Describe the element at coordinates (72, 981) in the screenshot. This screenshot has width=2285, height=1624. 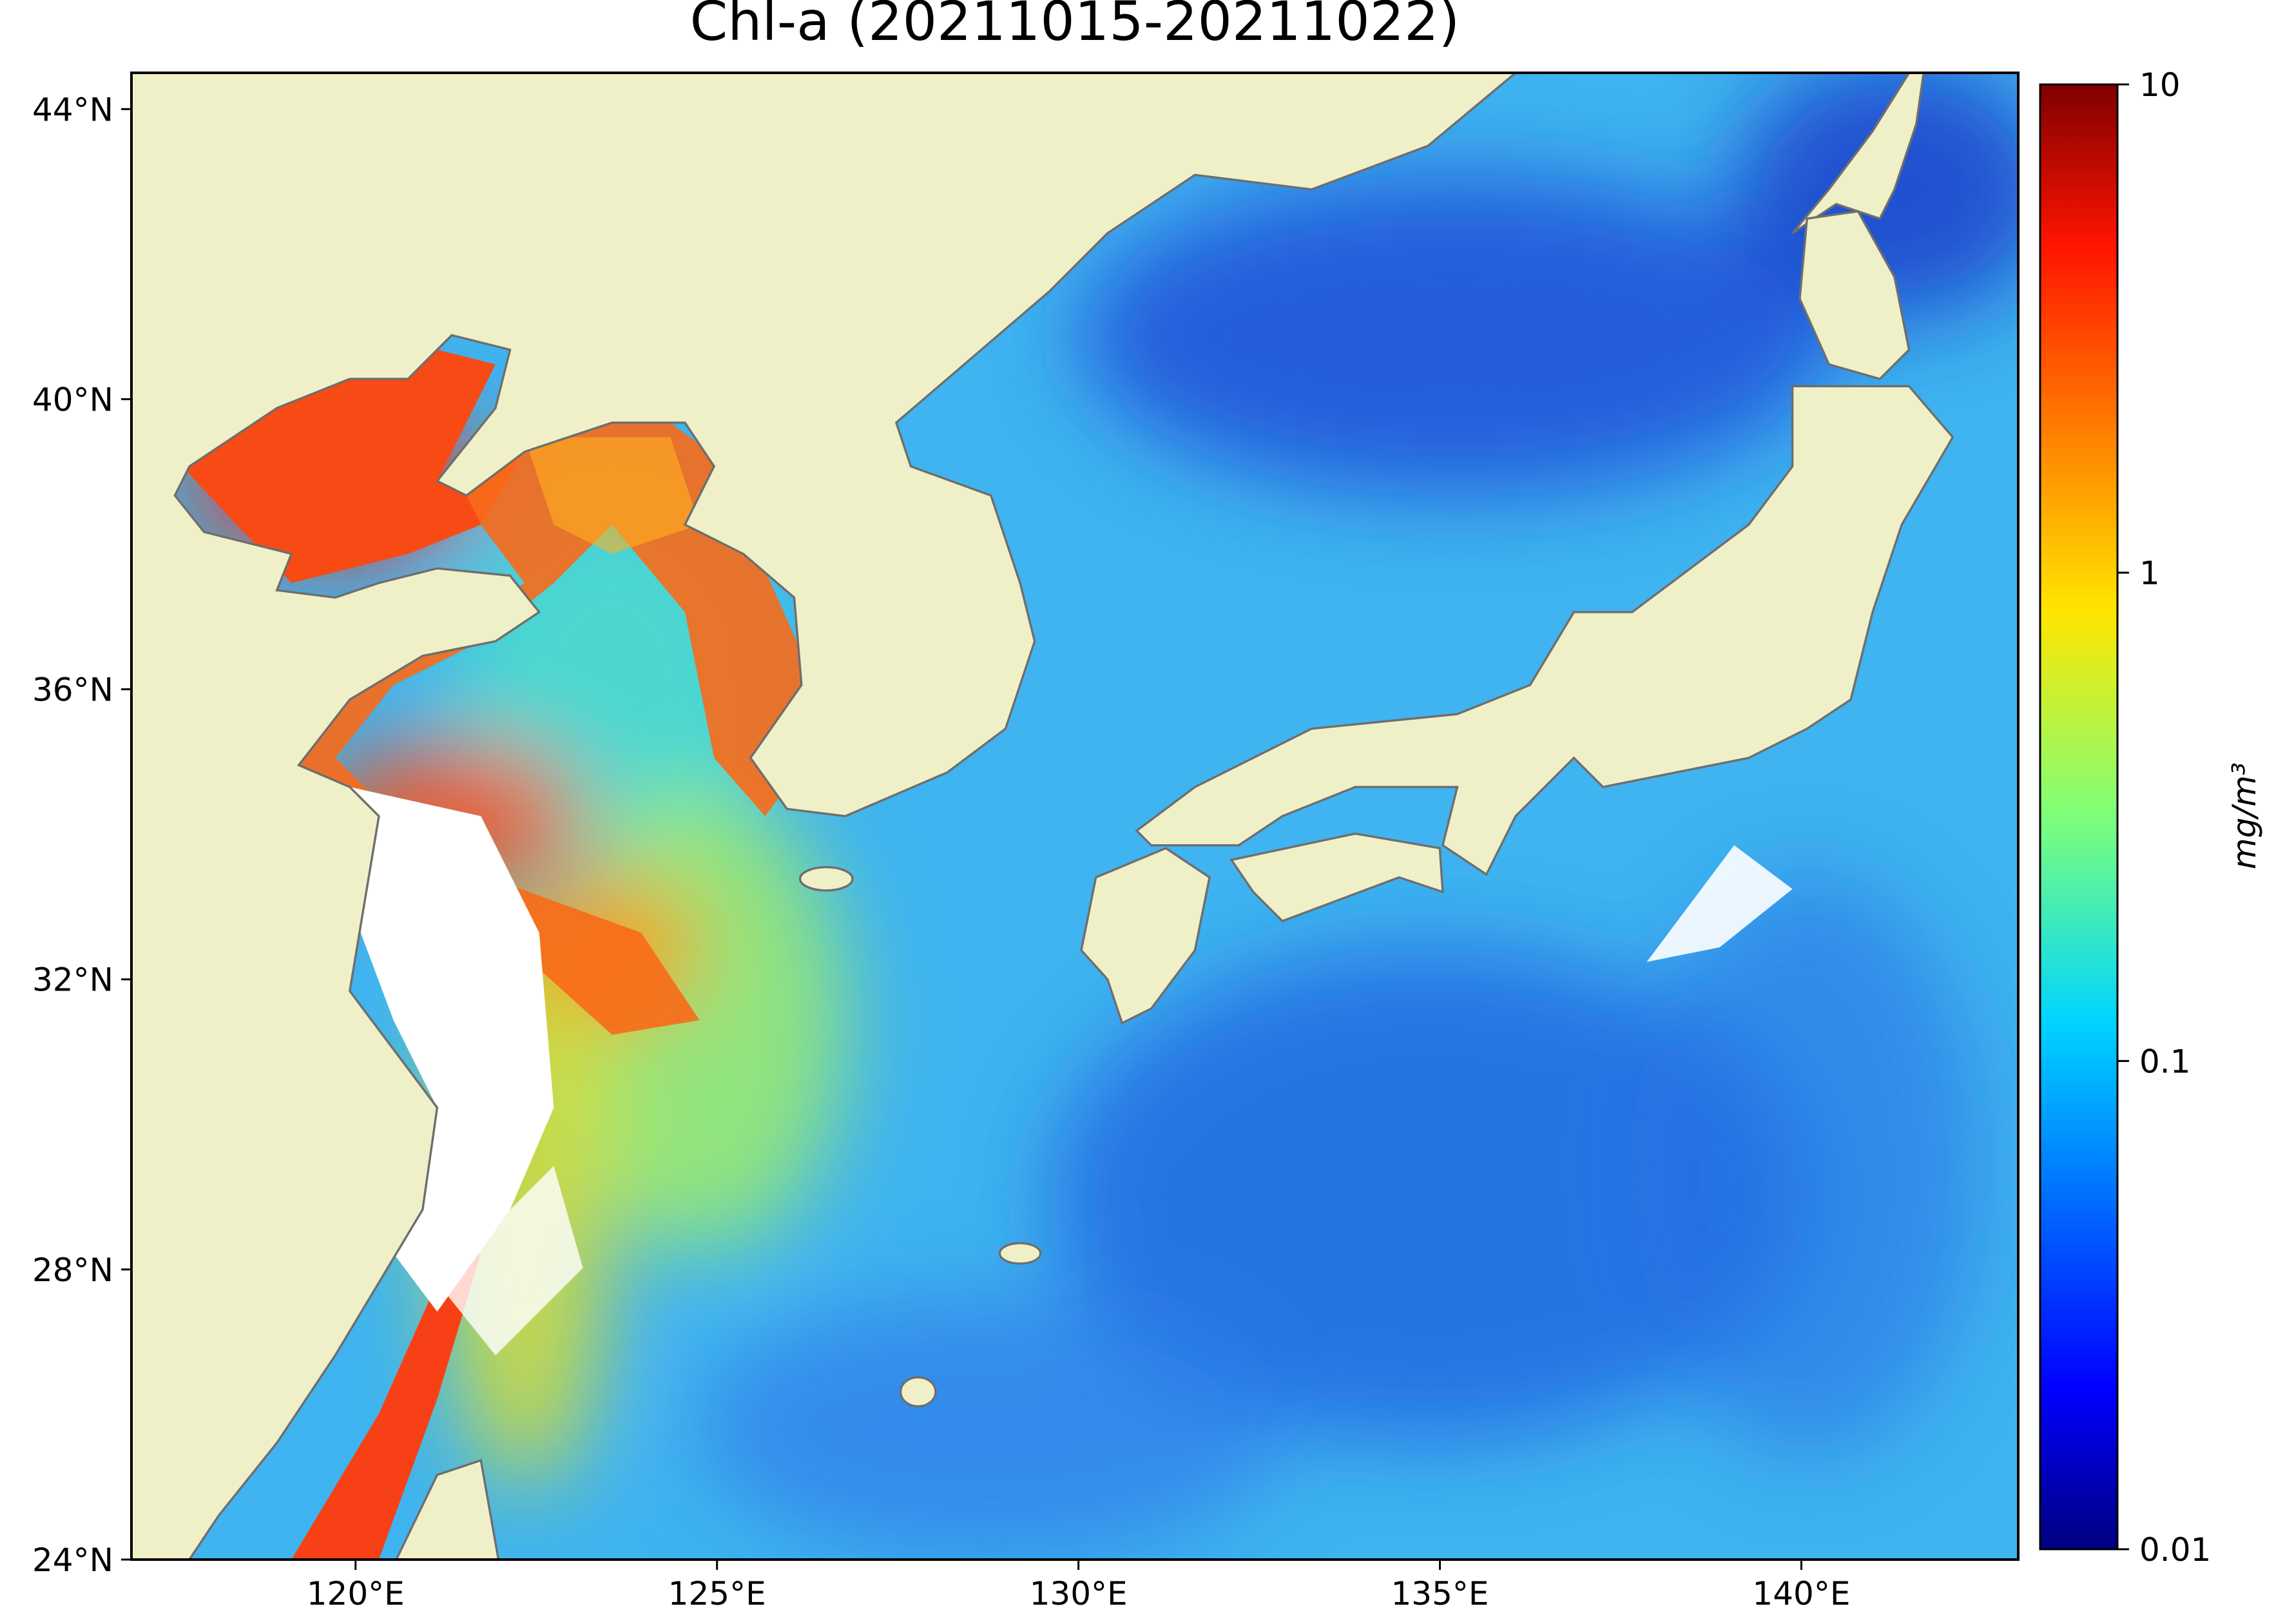
I see `y-tick-label: 32°N` at that location.